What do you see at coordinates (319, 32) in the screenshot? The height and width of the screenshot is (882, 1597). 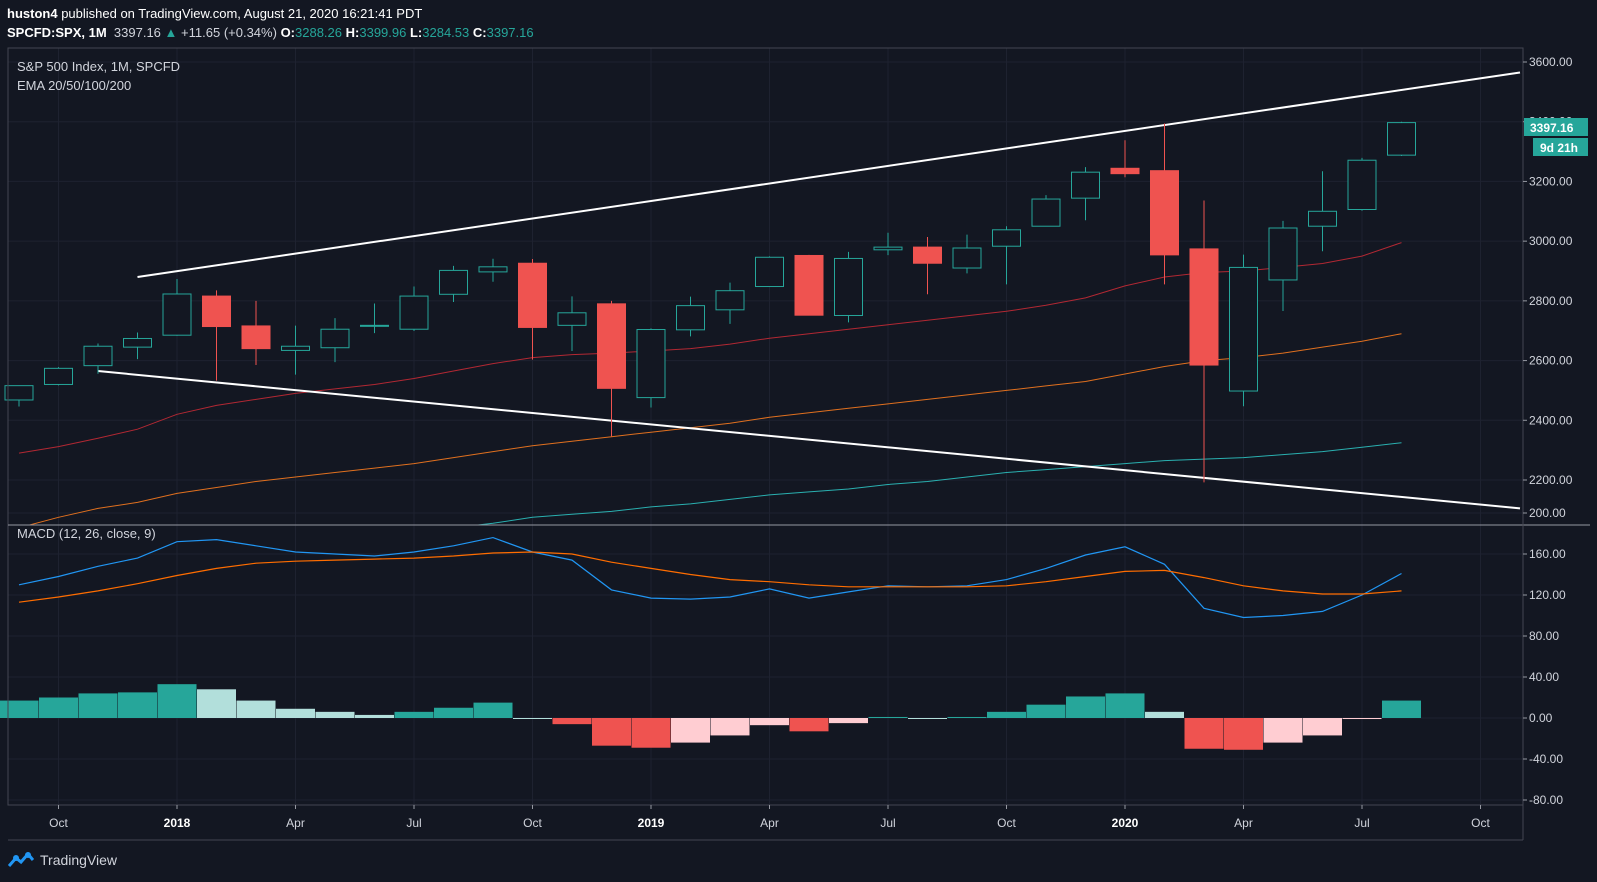 I see `open-value: 3288.26` at bounding box center [319, 32].